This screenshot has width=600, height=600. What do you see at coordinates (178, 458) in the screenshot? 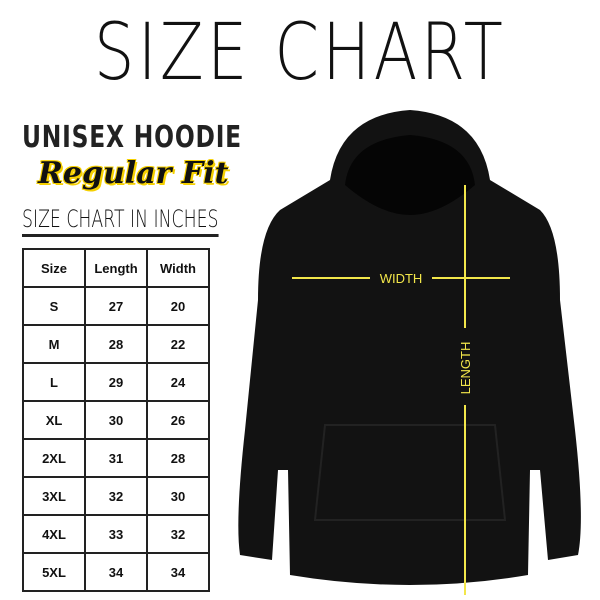
I see `width-cell: 28` at bounding box center [178, 458].